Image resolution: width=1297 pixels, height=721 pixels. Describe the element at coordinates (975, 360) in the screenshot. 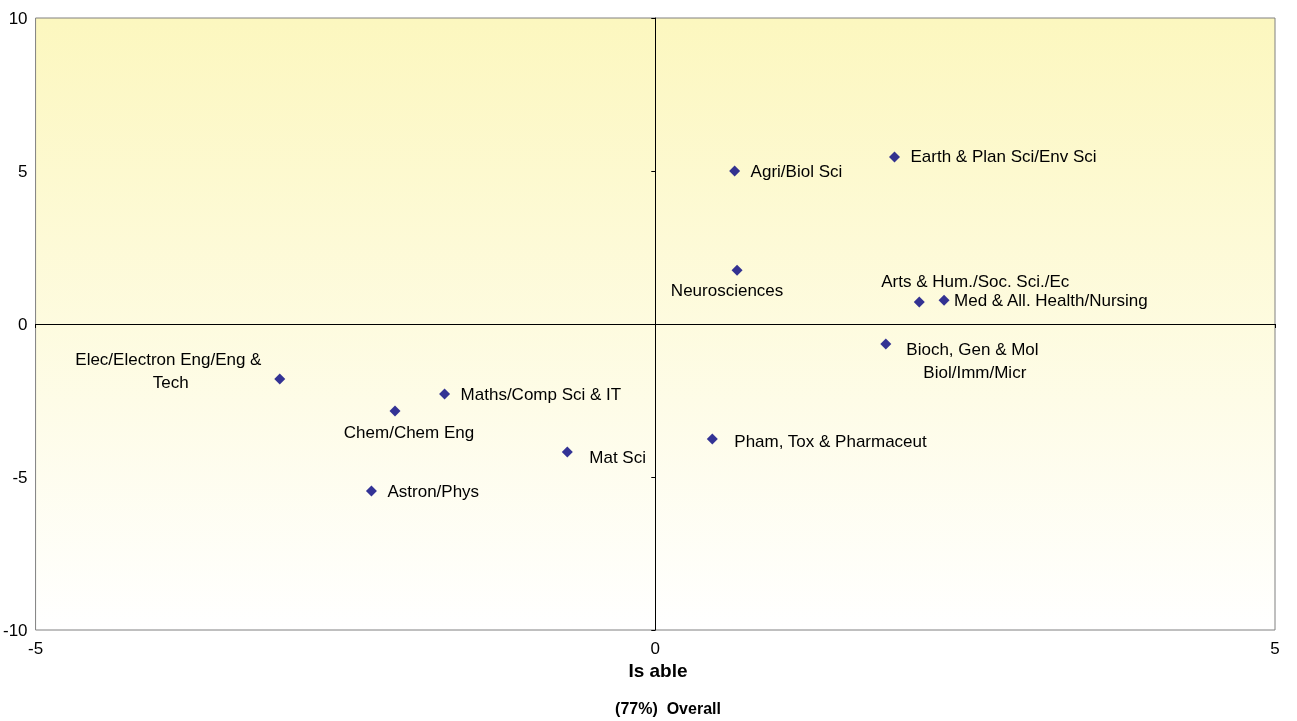

I see `annotation: Bioch, Gen & Mol Biol/Imm/Micr` at that location.